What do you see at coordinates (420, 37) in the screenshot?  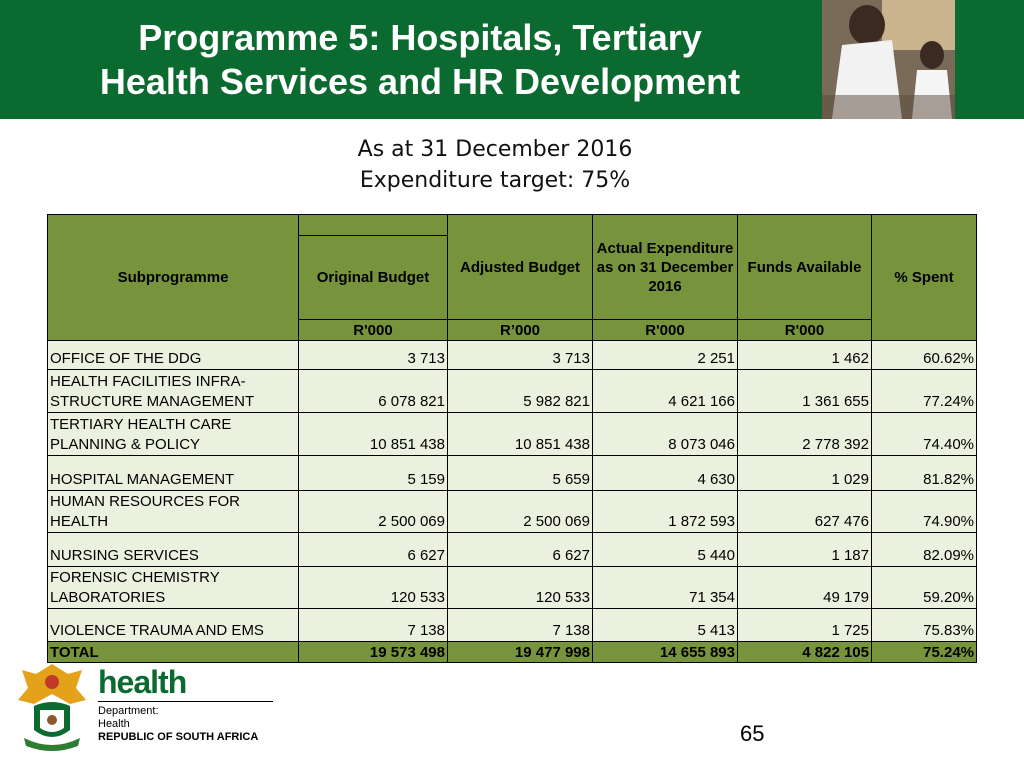 I see `title-line: Programme 5: Hospitals, Tertiary` at bounding box center [420, 37].